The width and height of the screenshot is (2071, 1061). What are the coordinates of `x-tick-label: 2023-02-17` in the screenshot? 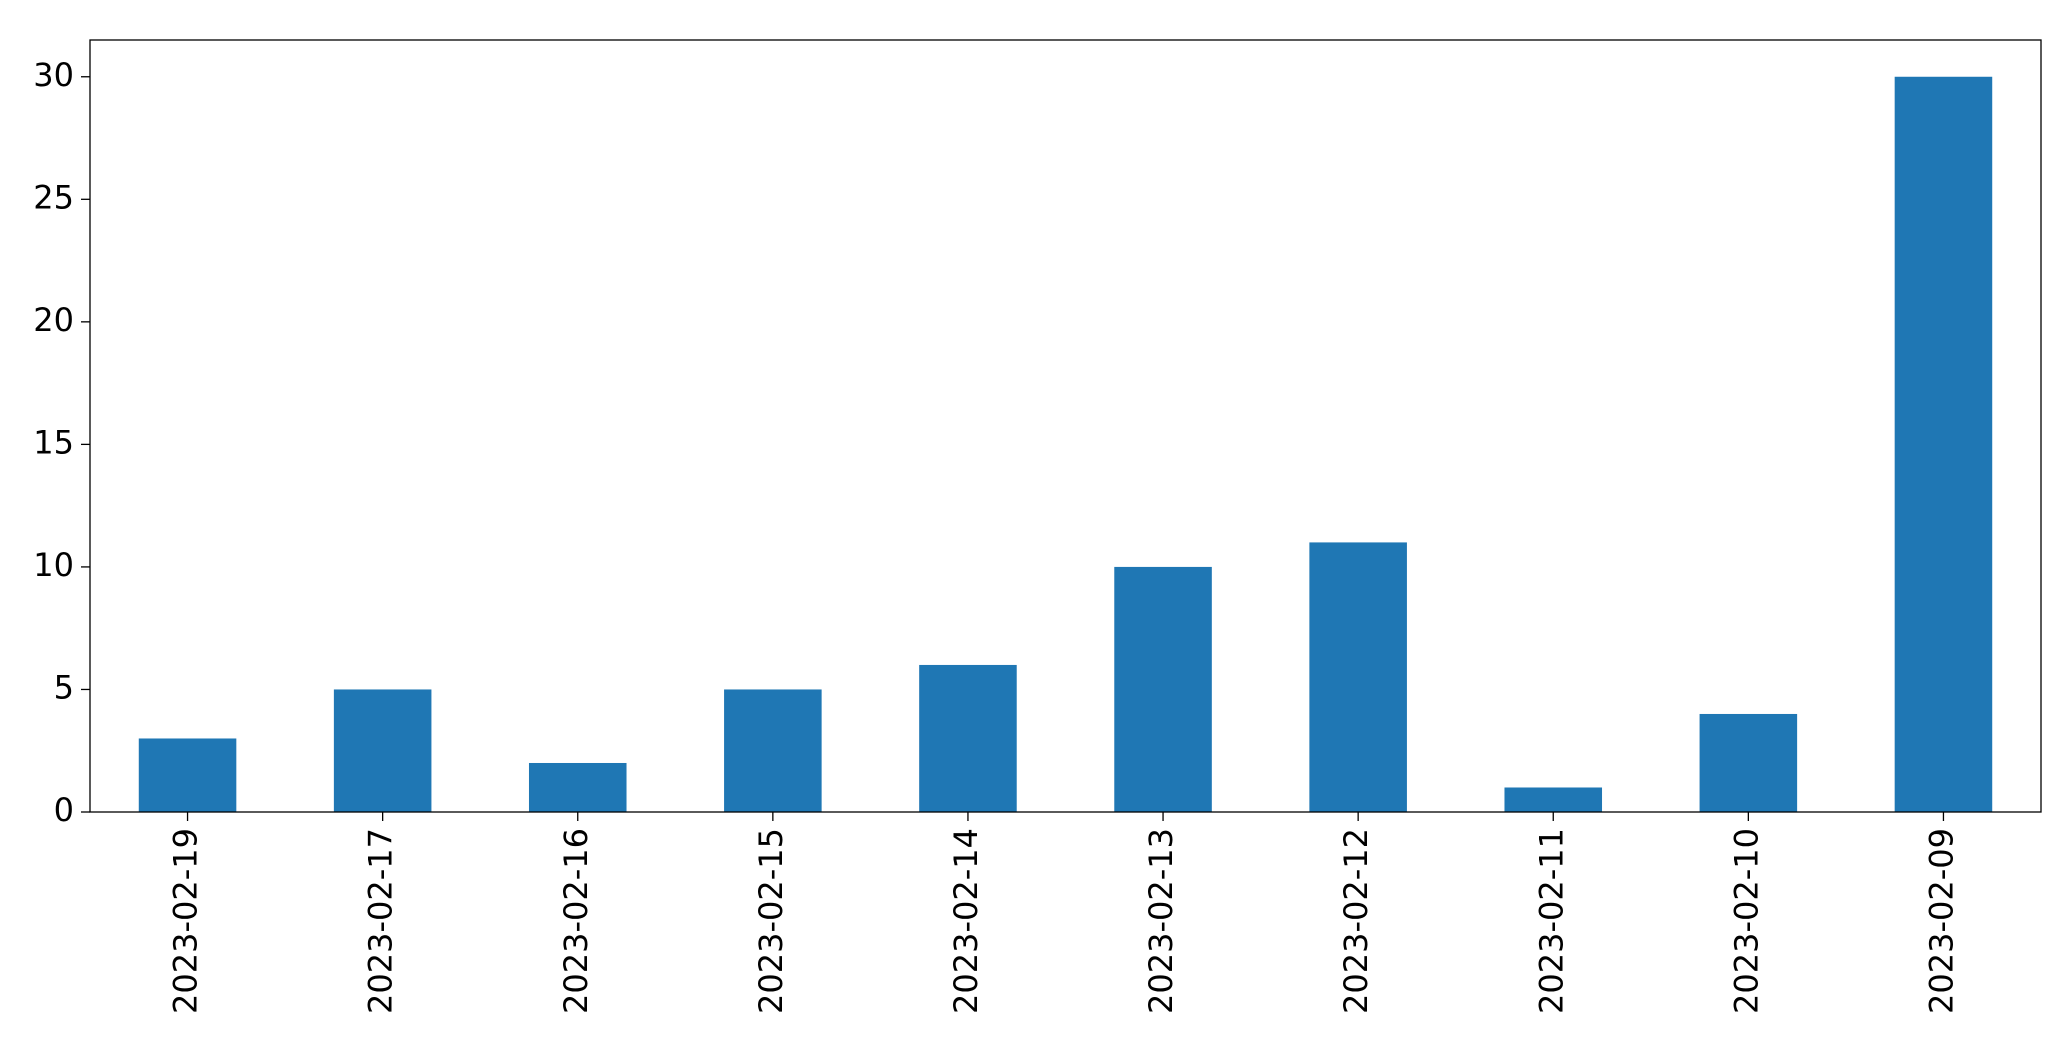 It's located at (381, 921).